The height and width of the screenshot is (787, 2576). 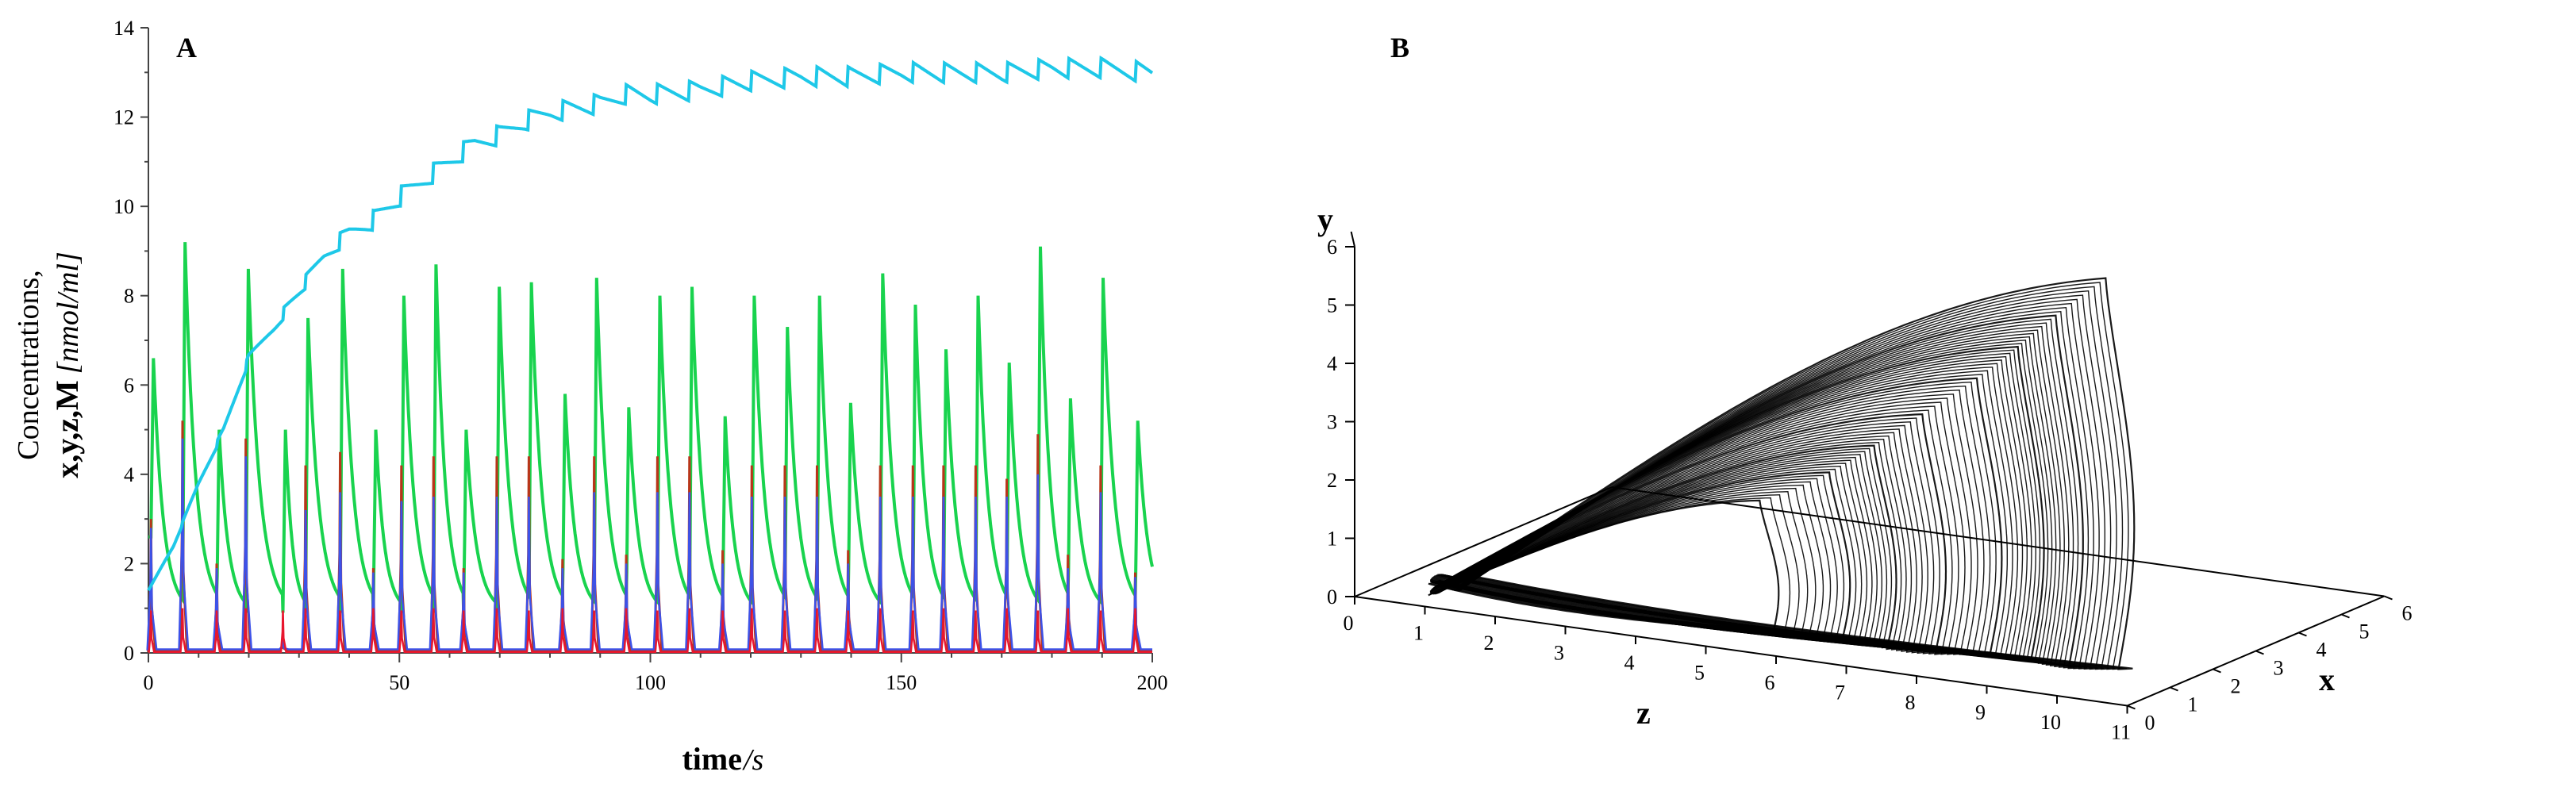 What do you see at coordinates (2279, 668) in the screenshot?
I see `x-tick-label: 3` at bounding box center [2279, 668].